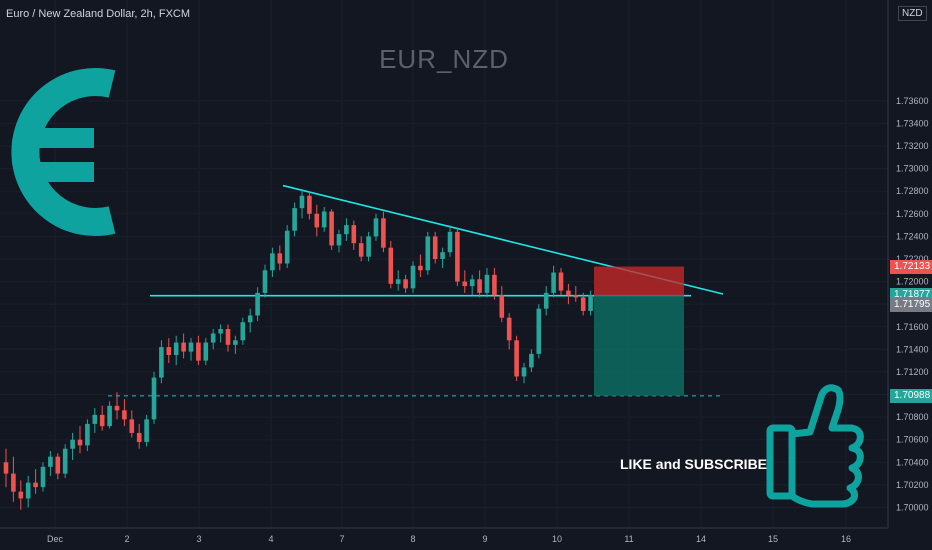 The image size is (932, 550). I want to click on position-tool, so click(639, 331).